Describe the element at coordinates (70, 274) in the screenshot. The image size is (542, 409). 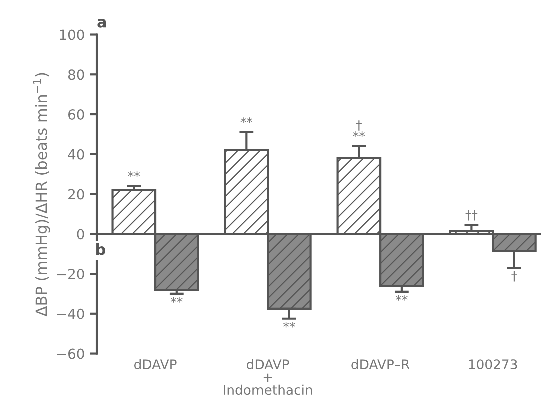
I see `y-tick-label: −20` at that location.